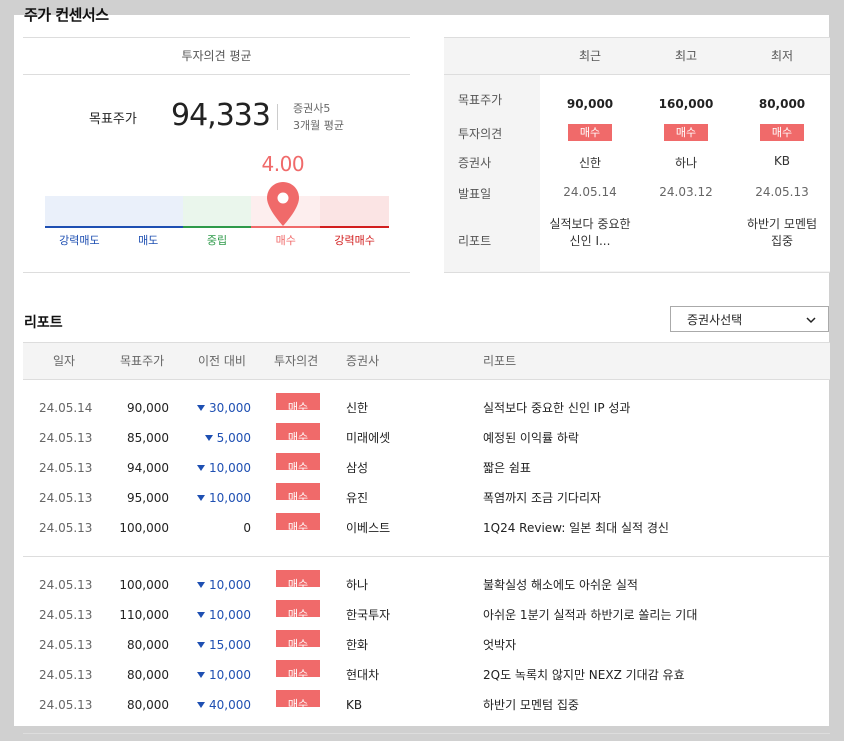 The image size is (844, 741). I want to click on row-report-link: 1Q24 Review: 일본 최대 실적 경신, so click(576, 528).